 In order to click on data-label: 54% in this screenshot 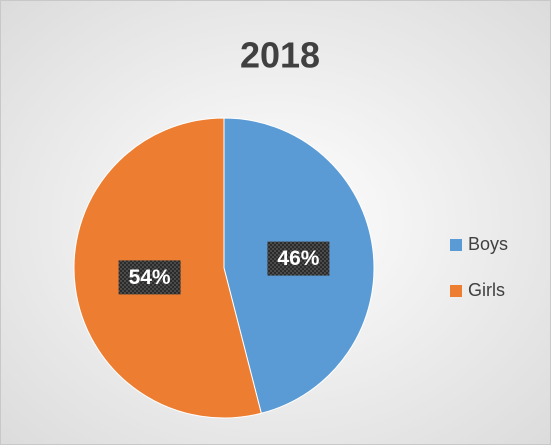, I will do `click(150, 277)`.